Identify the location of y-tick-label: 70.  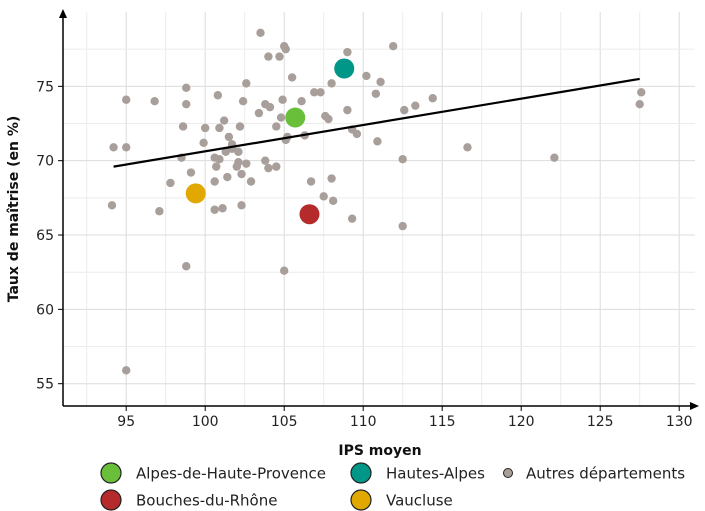
(45, 162).